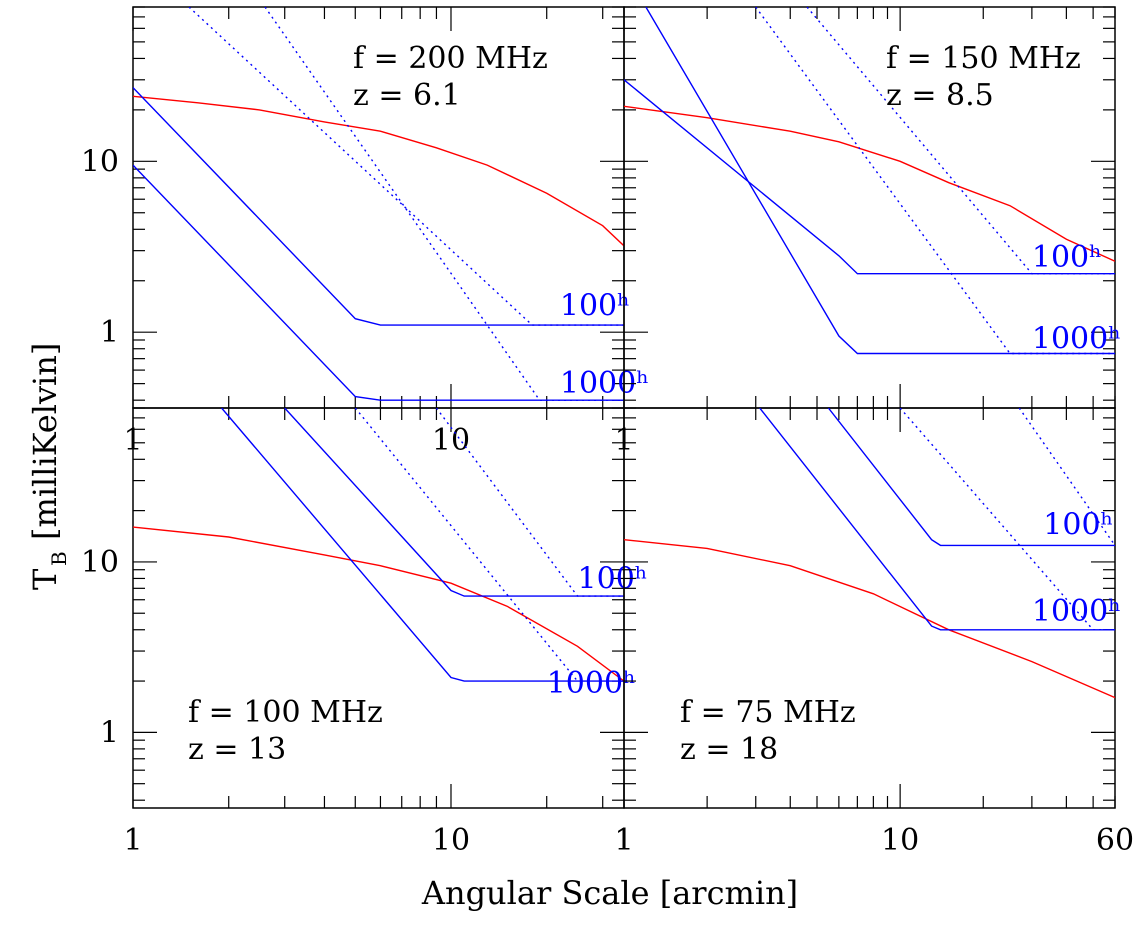  I want to click on frequency-annotation: f = 200 MHz, so click(450, 58).